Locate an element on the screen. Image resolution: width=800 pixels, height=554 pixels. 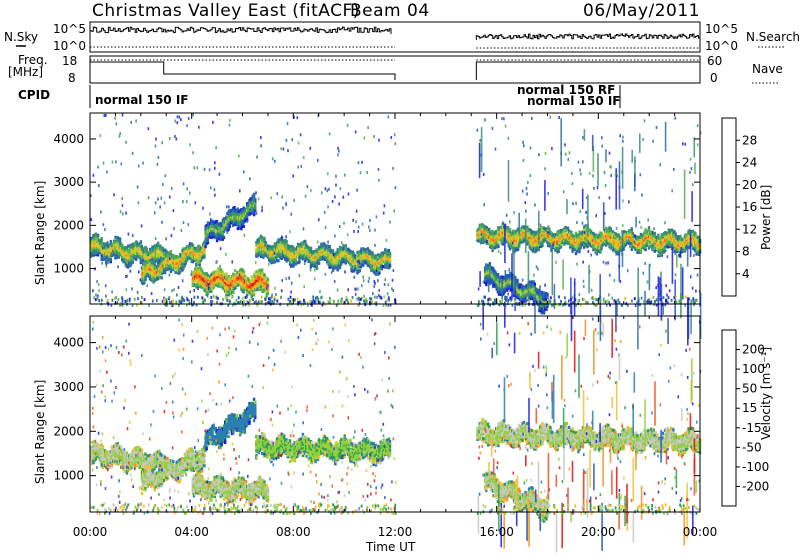
power-ytick-label: 2000 is located at coordinates (68, 225).